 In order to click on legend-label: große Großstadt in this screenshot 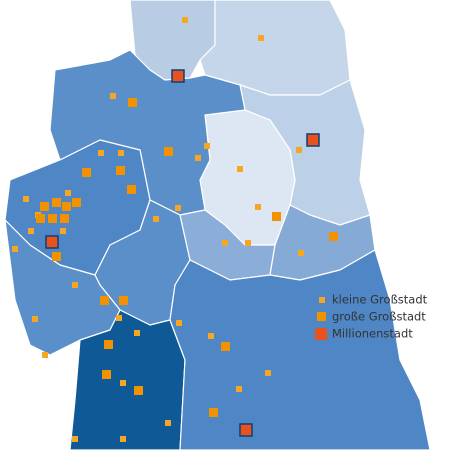, I will do `click(379, 317)`.